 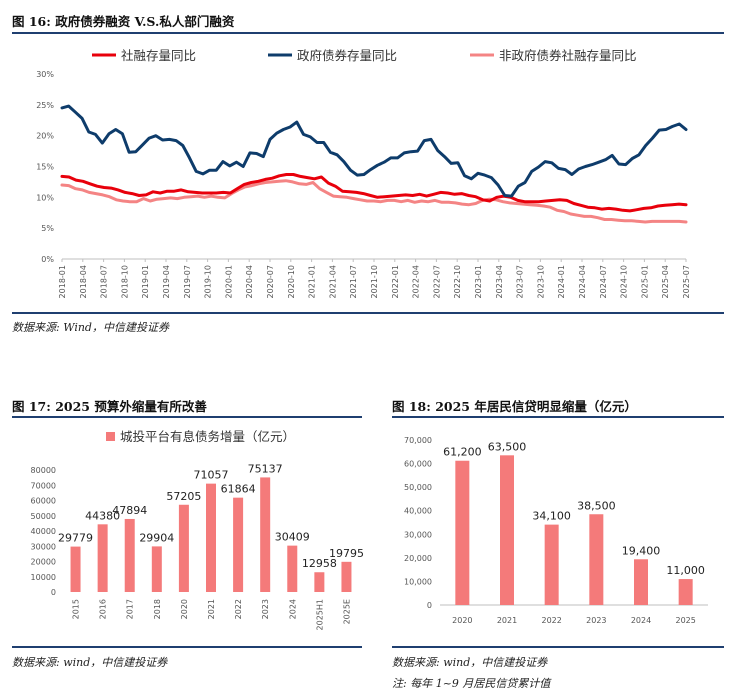 What do you see at coordinates (166, 281) in the screenshot?
I see `fig16-x-tick-label: 2019-04` at bounding box center [166, 281].